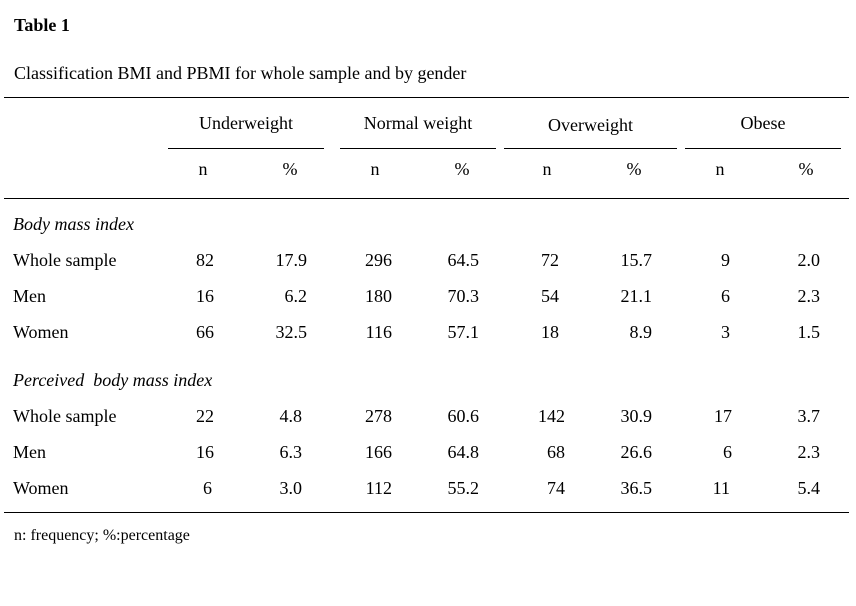 The width and height of the screenshot is (856, 606). Describe the element at coordinates (378, 332) in the screenshot. I see `cell-value: 116` at that location.